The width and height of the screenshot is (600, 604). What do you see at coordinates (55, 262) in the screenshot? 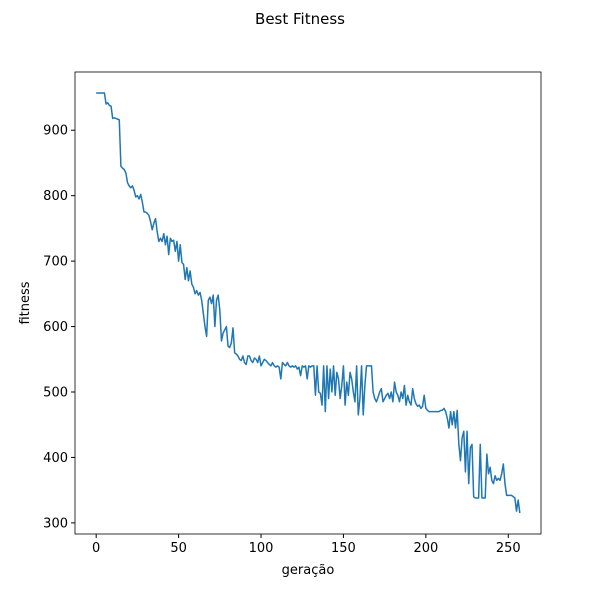
I see `y-tick-label: 700` at bounding box center [55, 262].